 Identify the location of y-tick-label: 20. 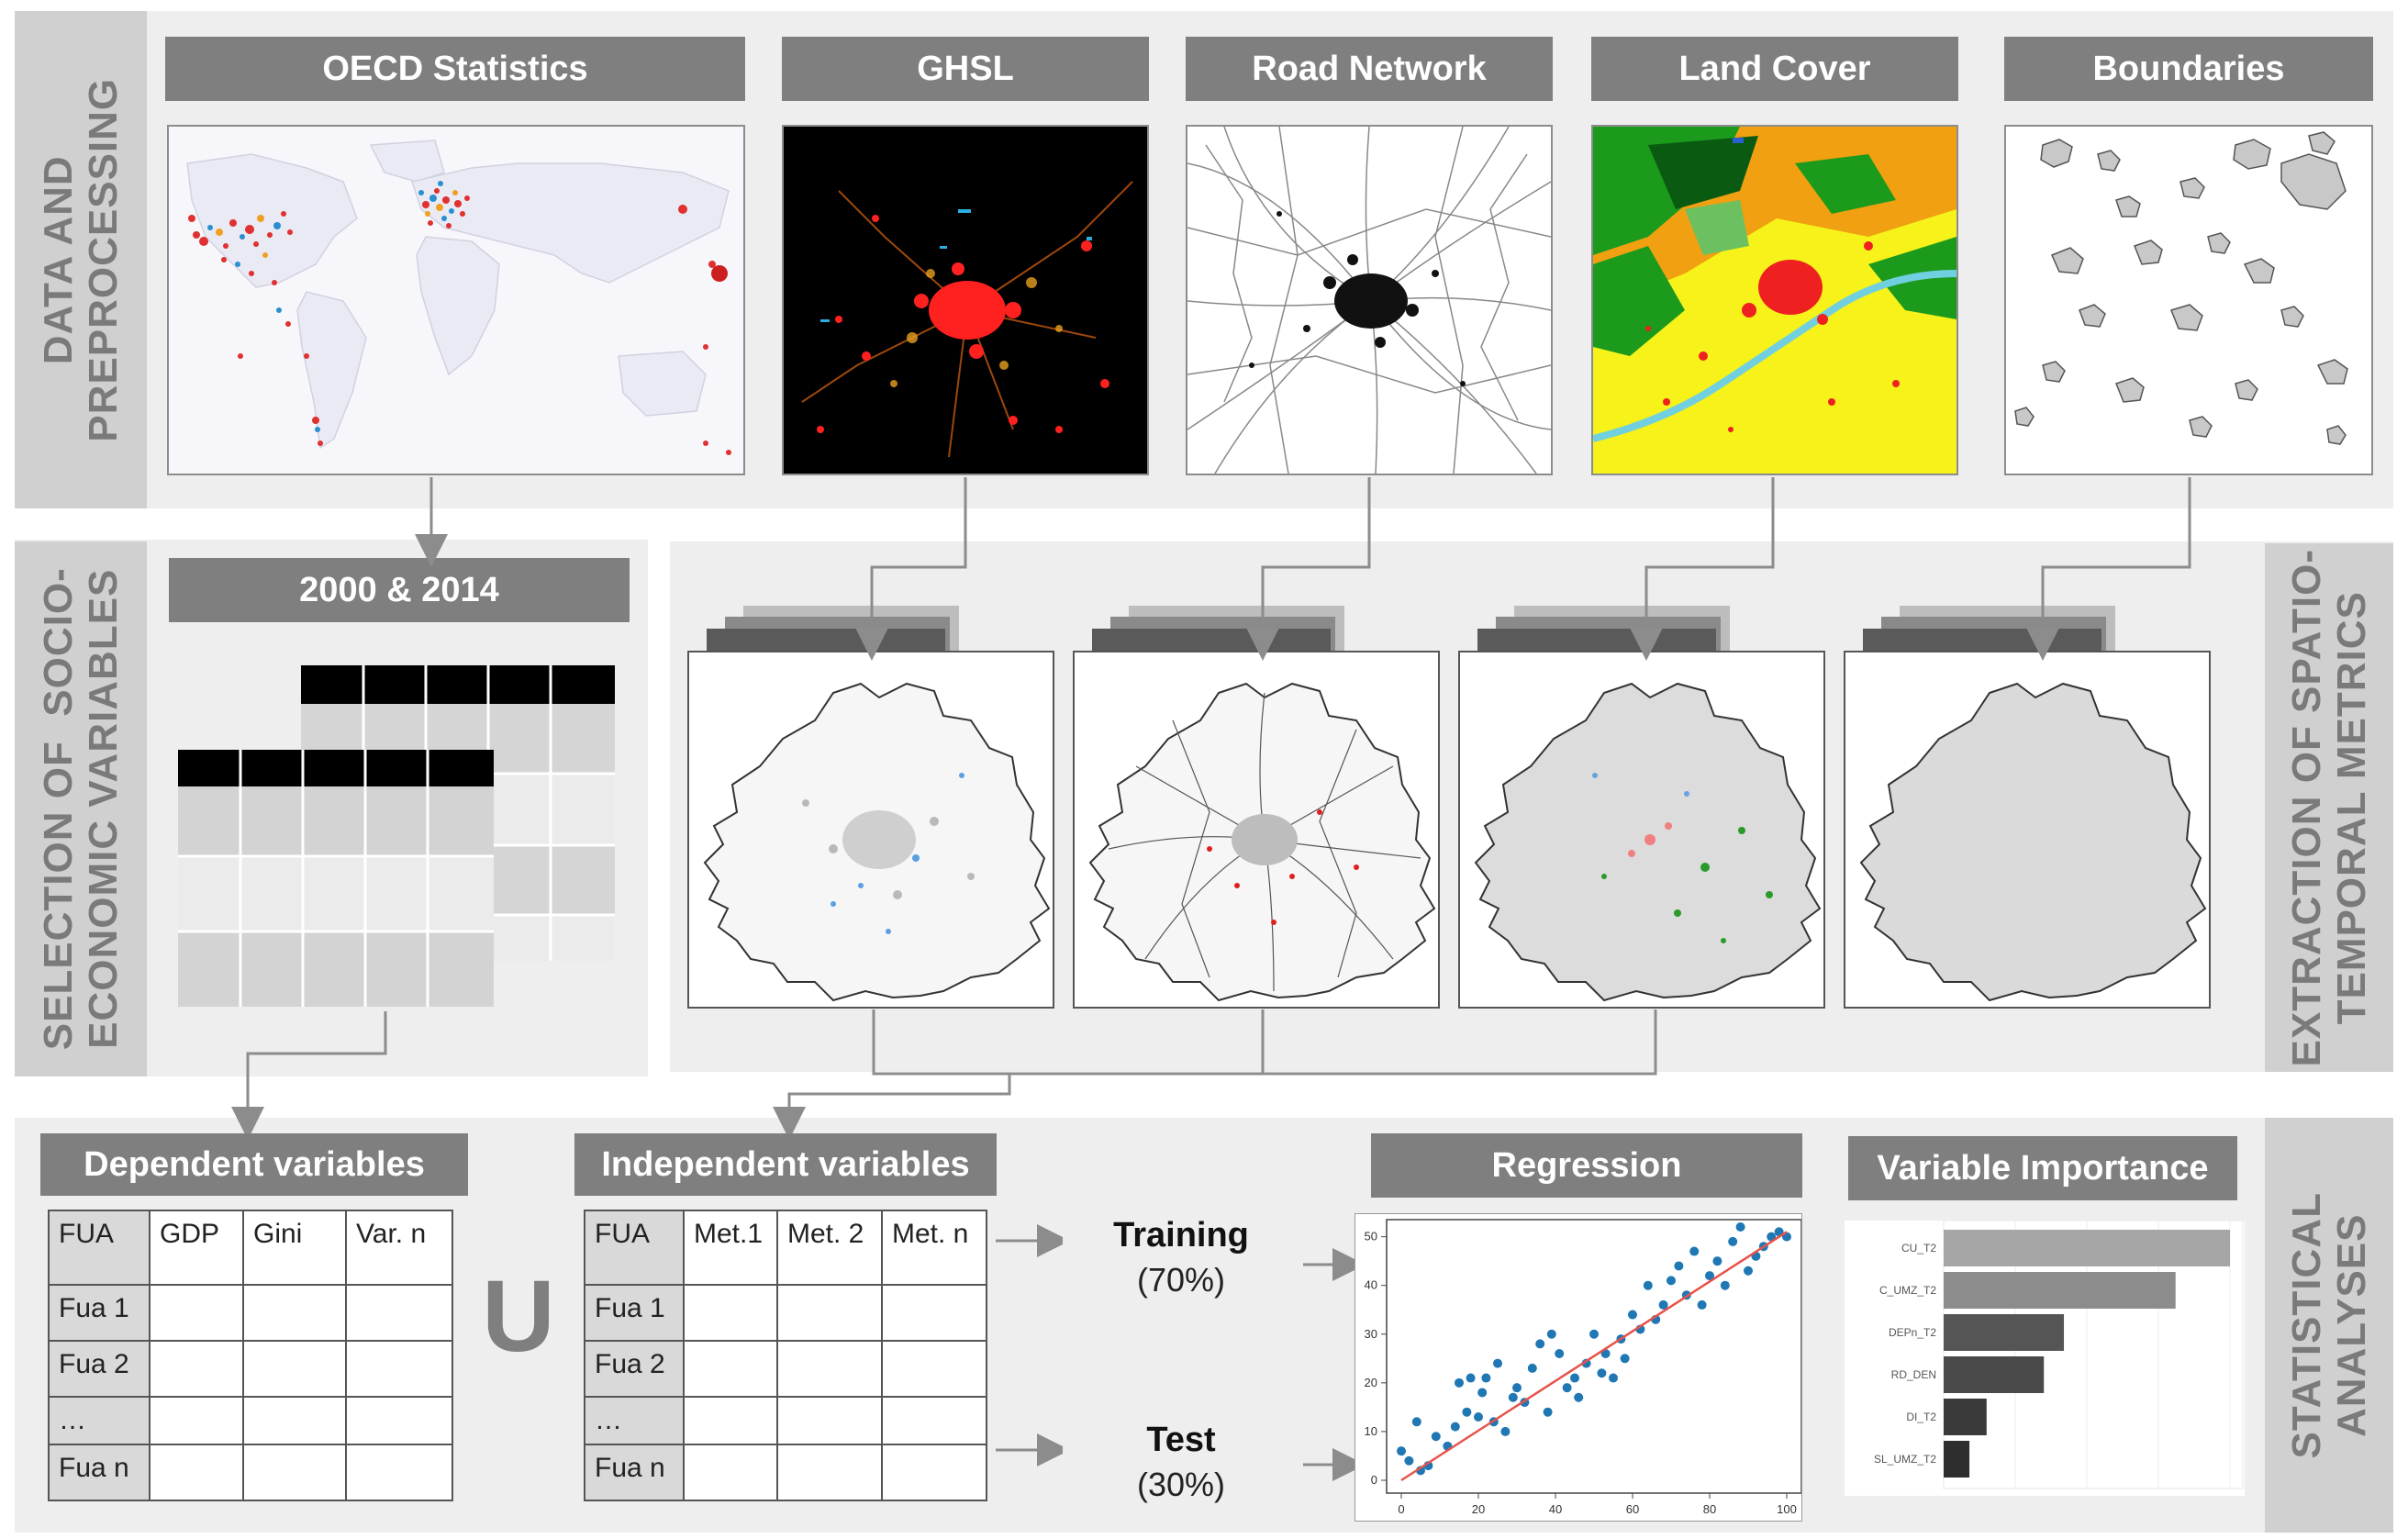
(1371, 1383).